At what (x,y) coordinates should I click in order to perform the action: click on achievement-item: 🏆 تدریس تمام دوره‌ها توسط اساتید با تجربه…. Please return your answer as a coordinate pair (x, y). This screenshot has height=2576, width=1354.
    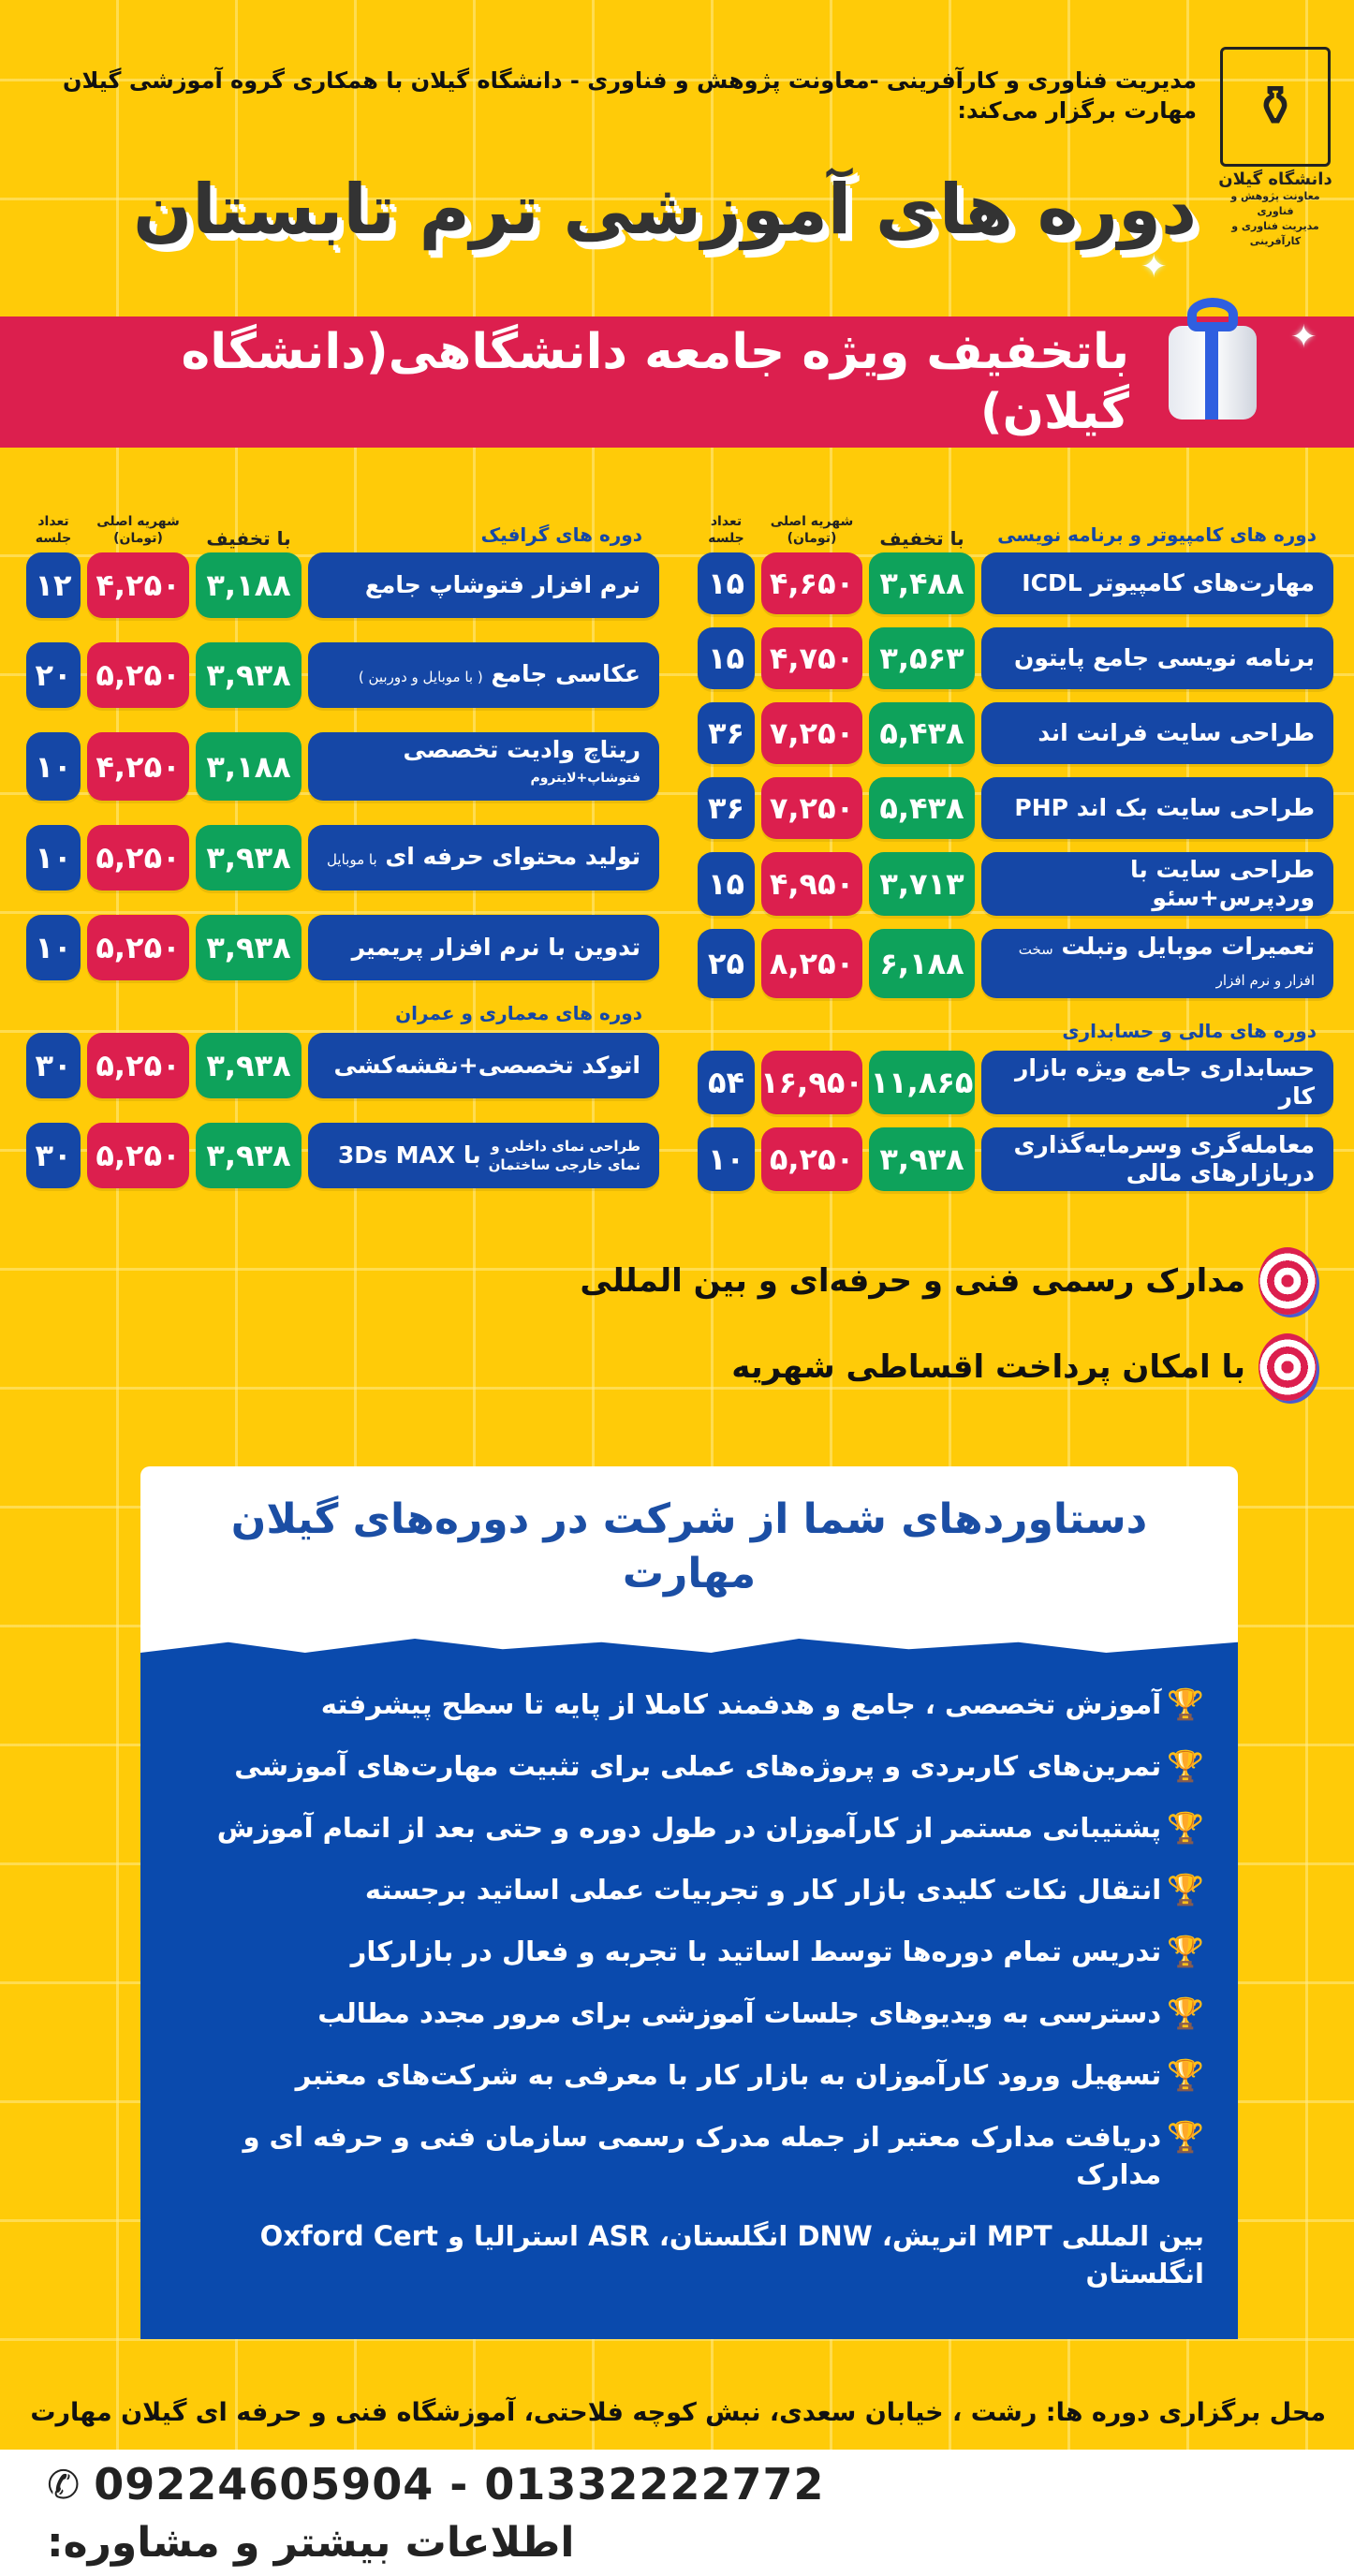
    Looking at the image, I should click on (689, 1951).